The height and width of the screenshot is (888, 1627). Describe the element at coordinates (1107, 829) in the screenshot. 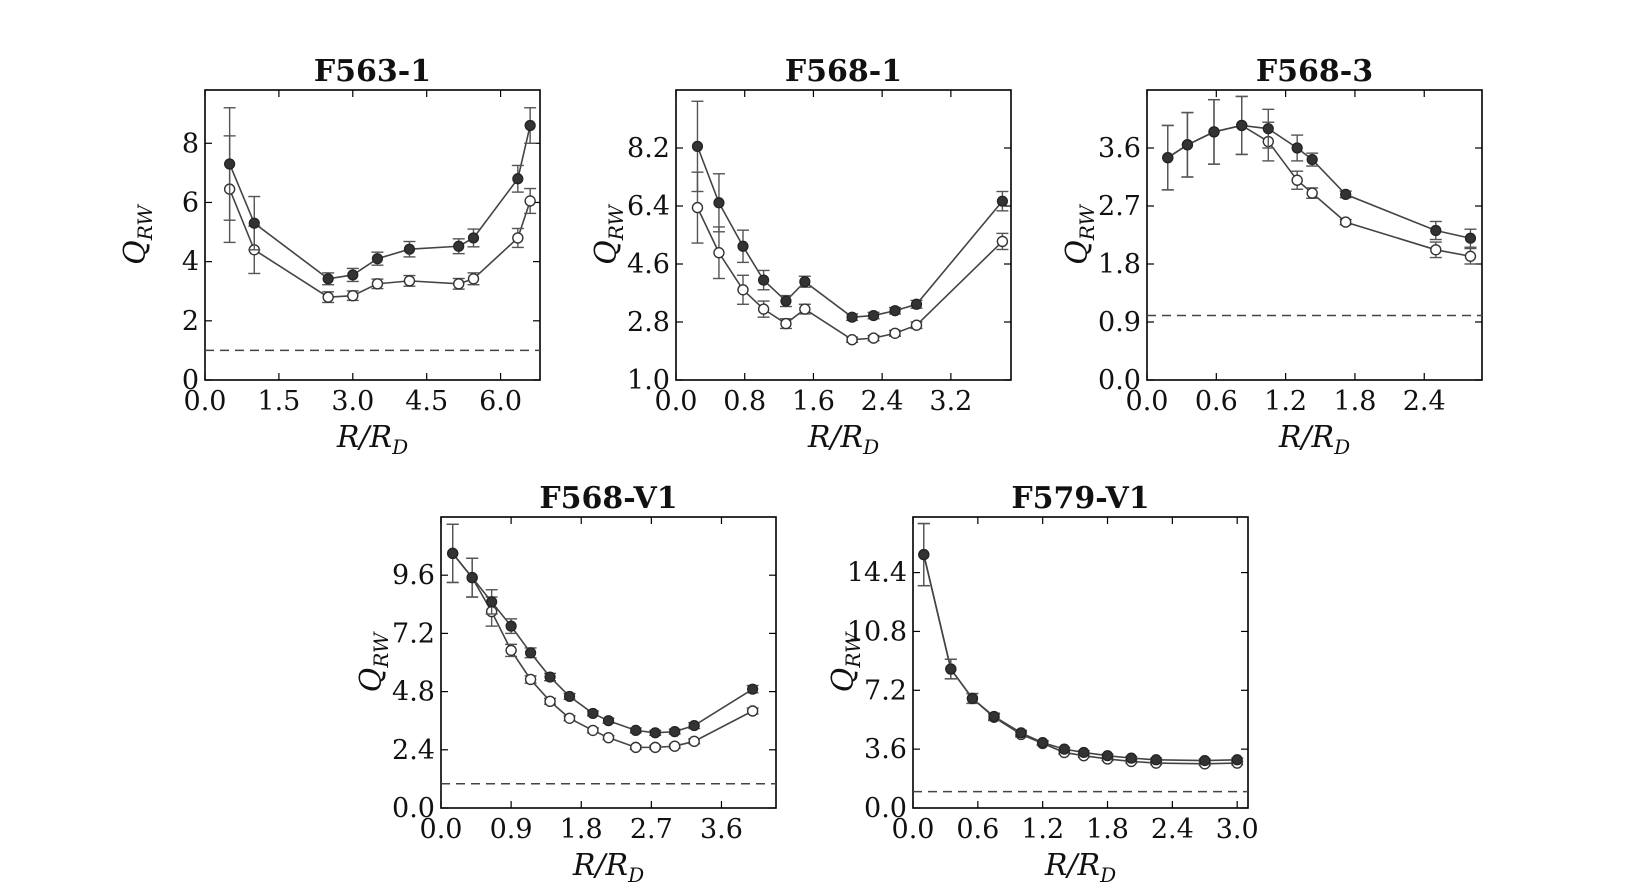

I see `x-tick-label: 1.8` at that location.